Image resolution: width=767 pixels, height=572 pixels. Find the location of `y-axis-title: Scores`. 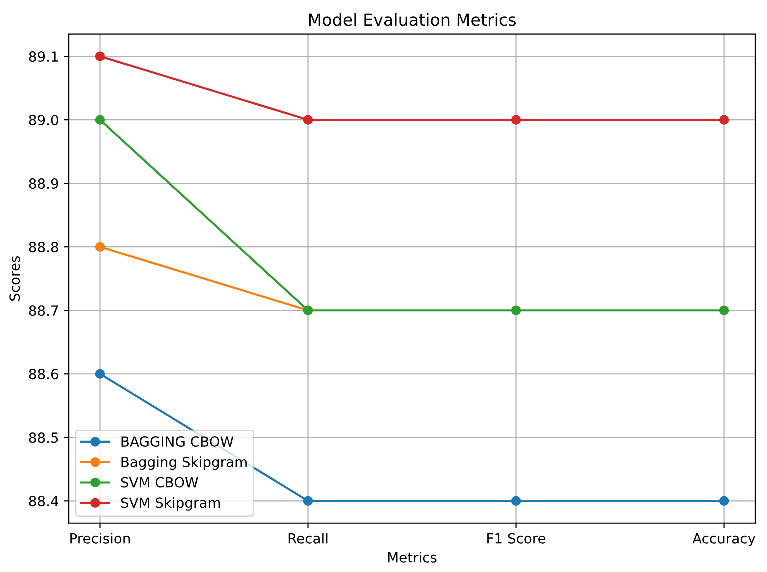

y-axis-title: Scores is located at coordinates (15, 278).